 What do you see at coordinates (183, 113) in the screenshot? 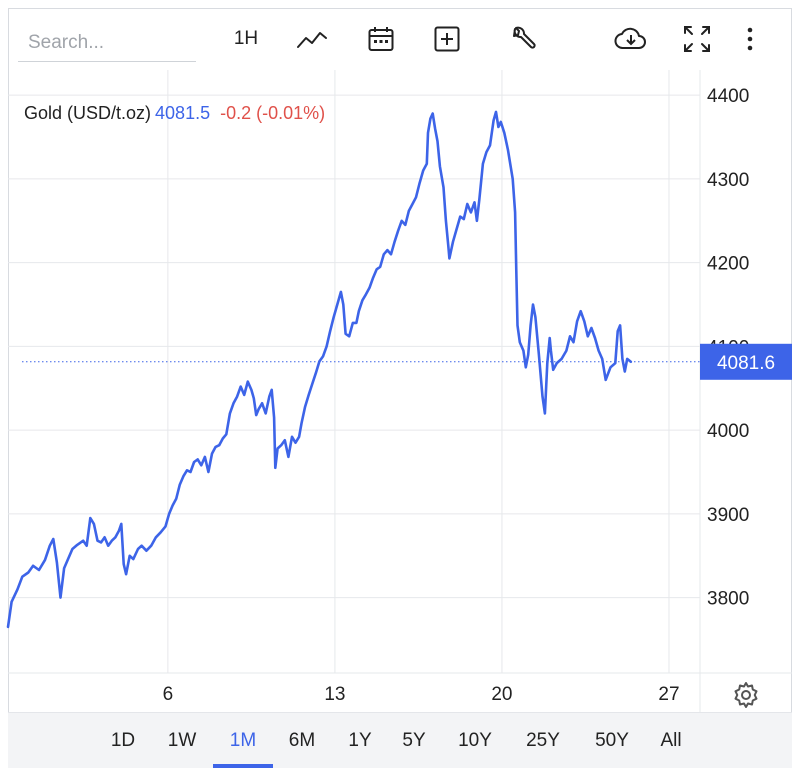
I see `legend-price: 4081.5` at bounding box center [183, 113].